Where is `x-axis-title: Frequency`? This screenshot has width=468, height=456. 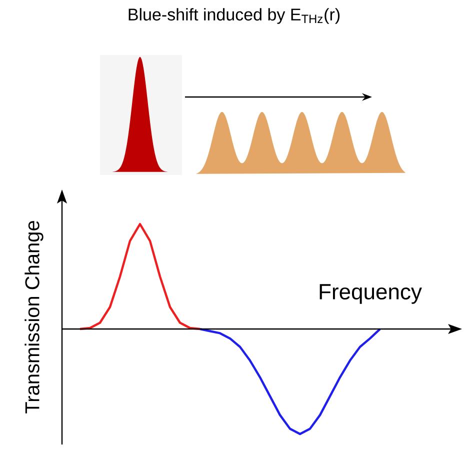 x-axis-title: Frequency is located at coordinates (371, 294).